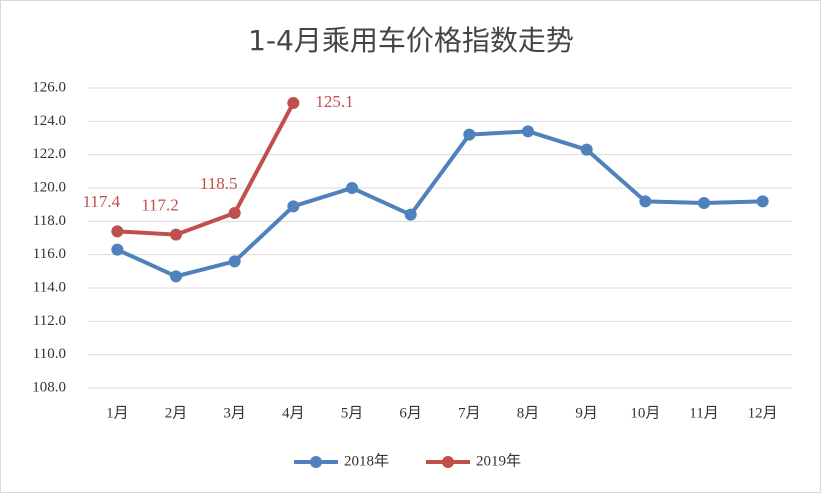 The width and height of the screenshot is (822, 494). Describe the element at coordinates (49, 254) in the screenshot. I see `y-tick-label: 116.0` at that location.